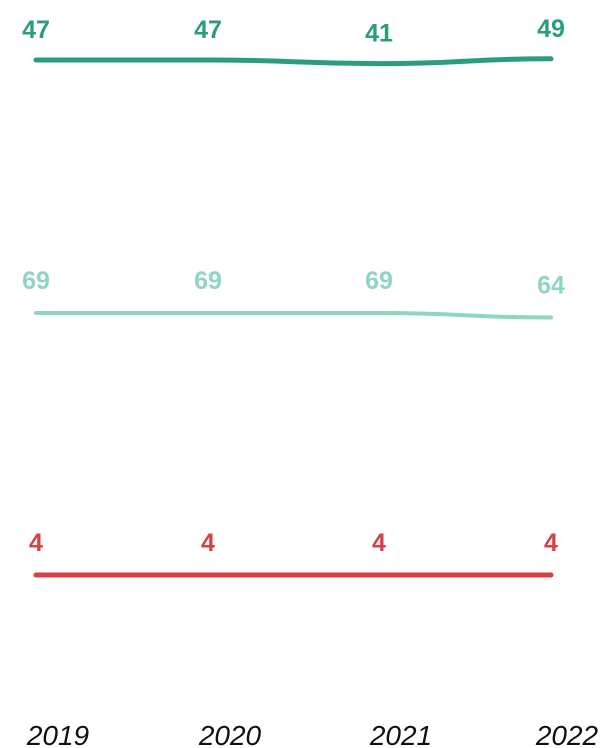 This screenshot has height=748, width=606. I want to click on x-tick-label: 2021, so click(400, 734).